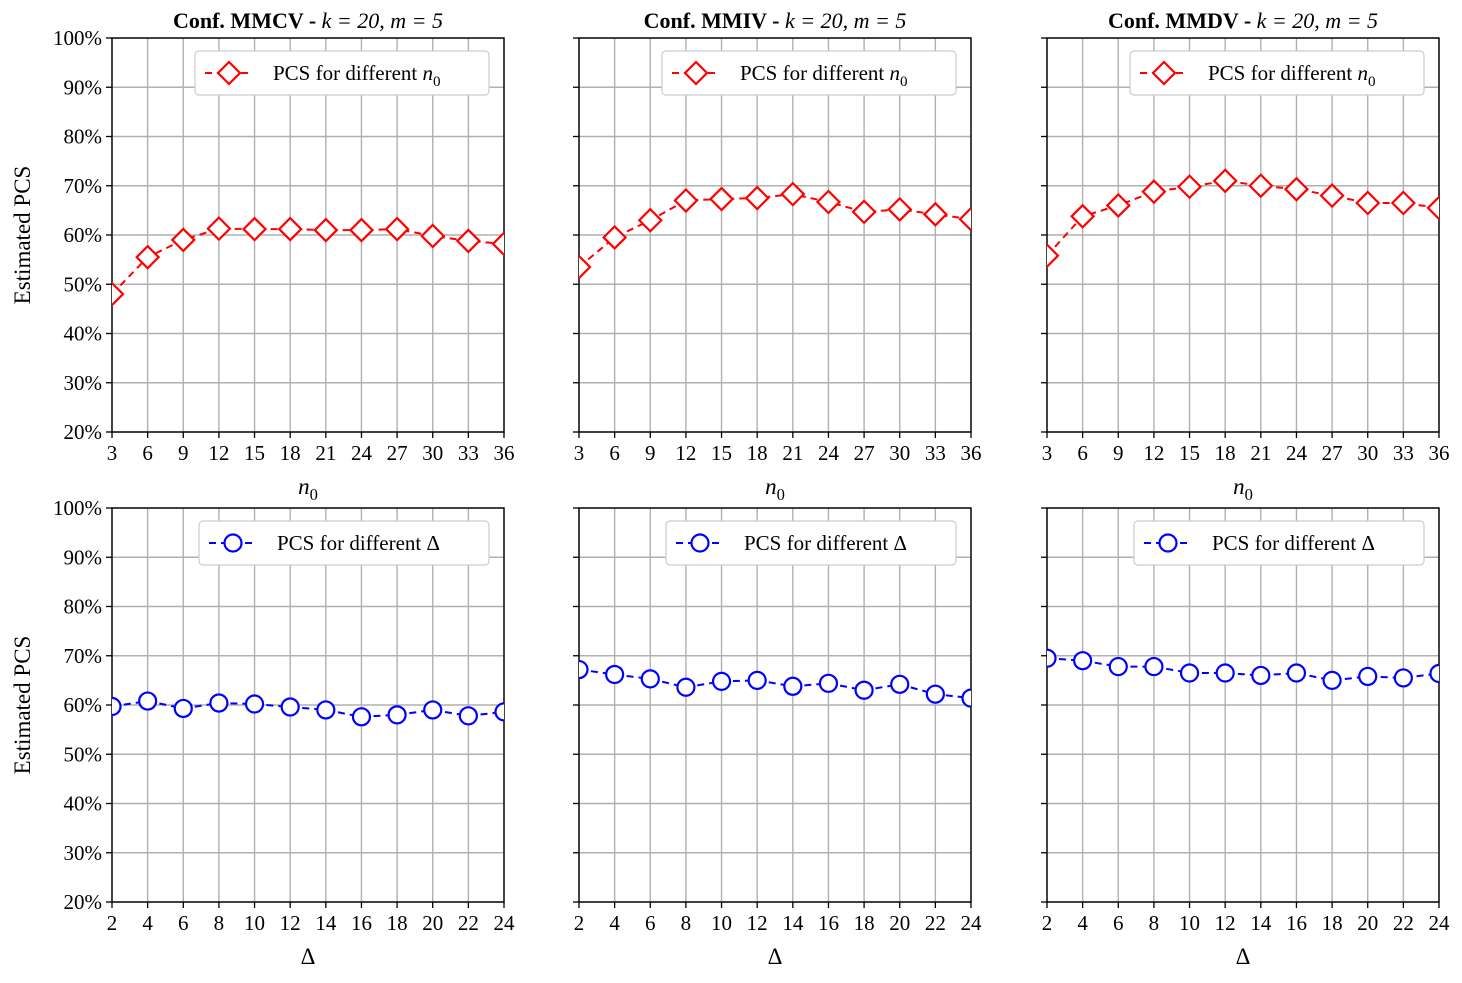 This screenshot has width=1462, height=983. I want to click on x-tick-label: 36, so click(971, 453).